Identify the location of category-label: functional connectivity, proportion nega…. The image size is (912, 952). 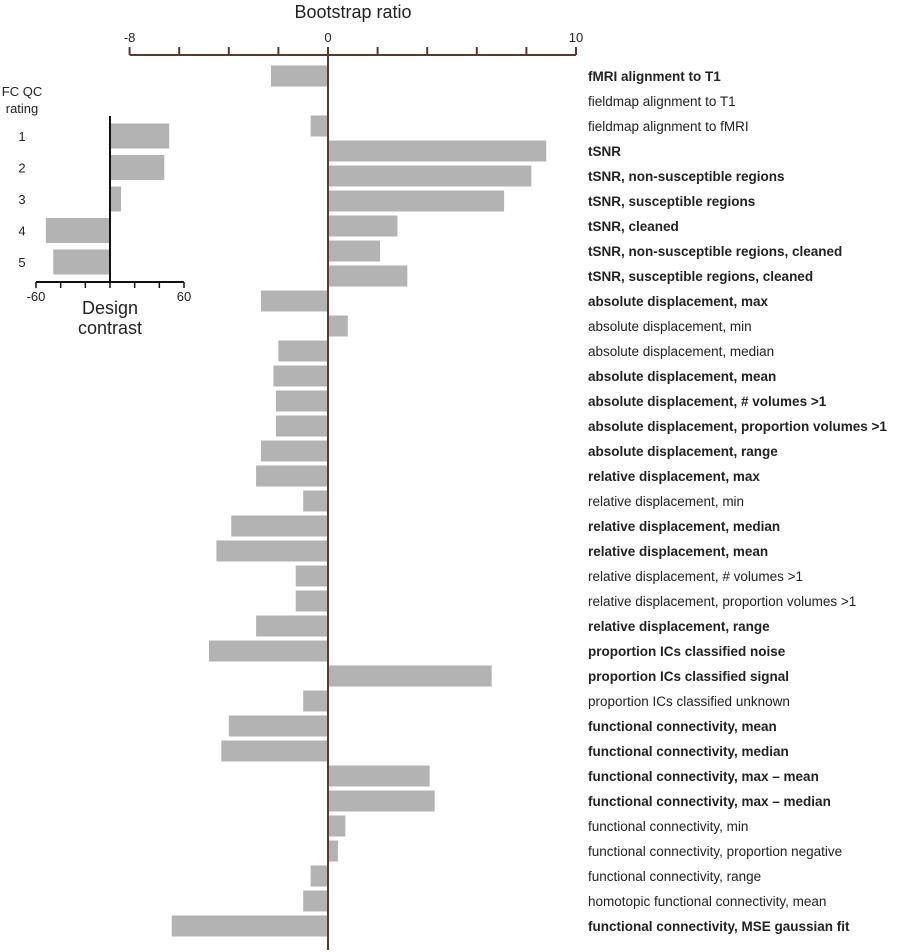
(715, 851).